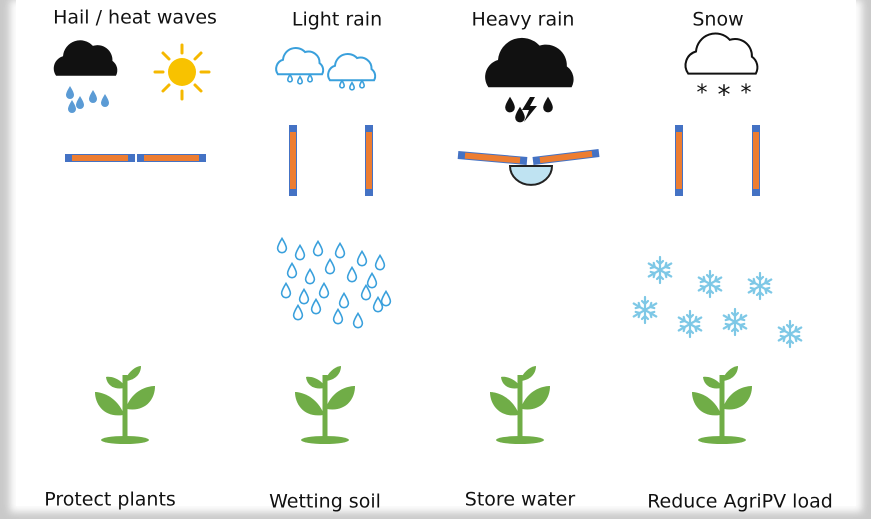 This screenshot has width=871, height=519. I want to click on weather-label: Light rain, so click(337, 20).